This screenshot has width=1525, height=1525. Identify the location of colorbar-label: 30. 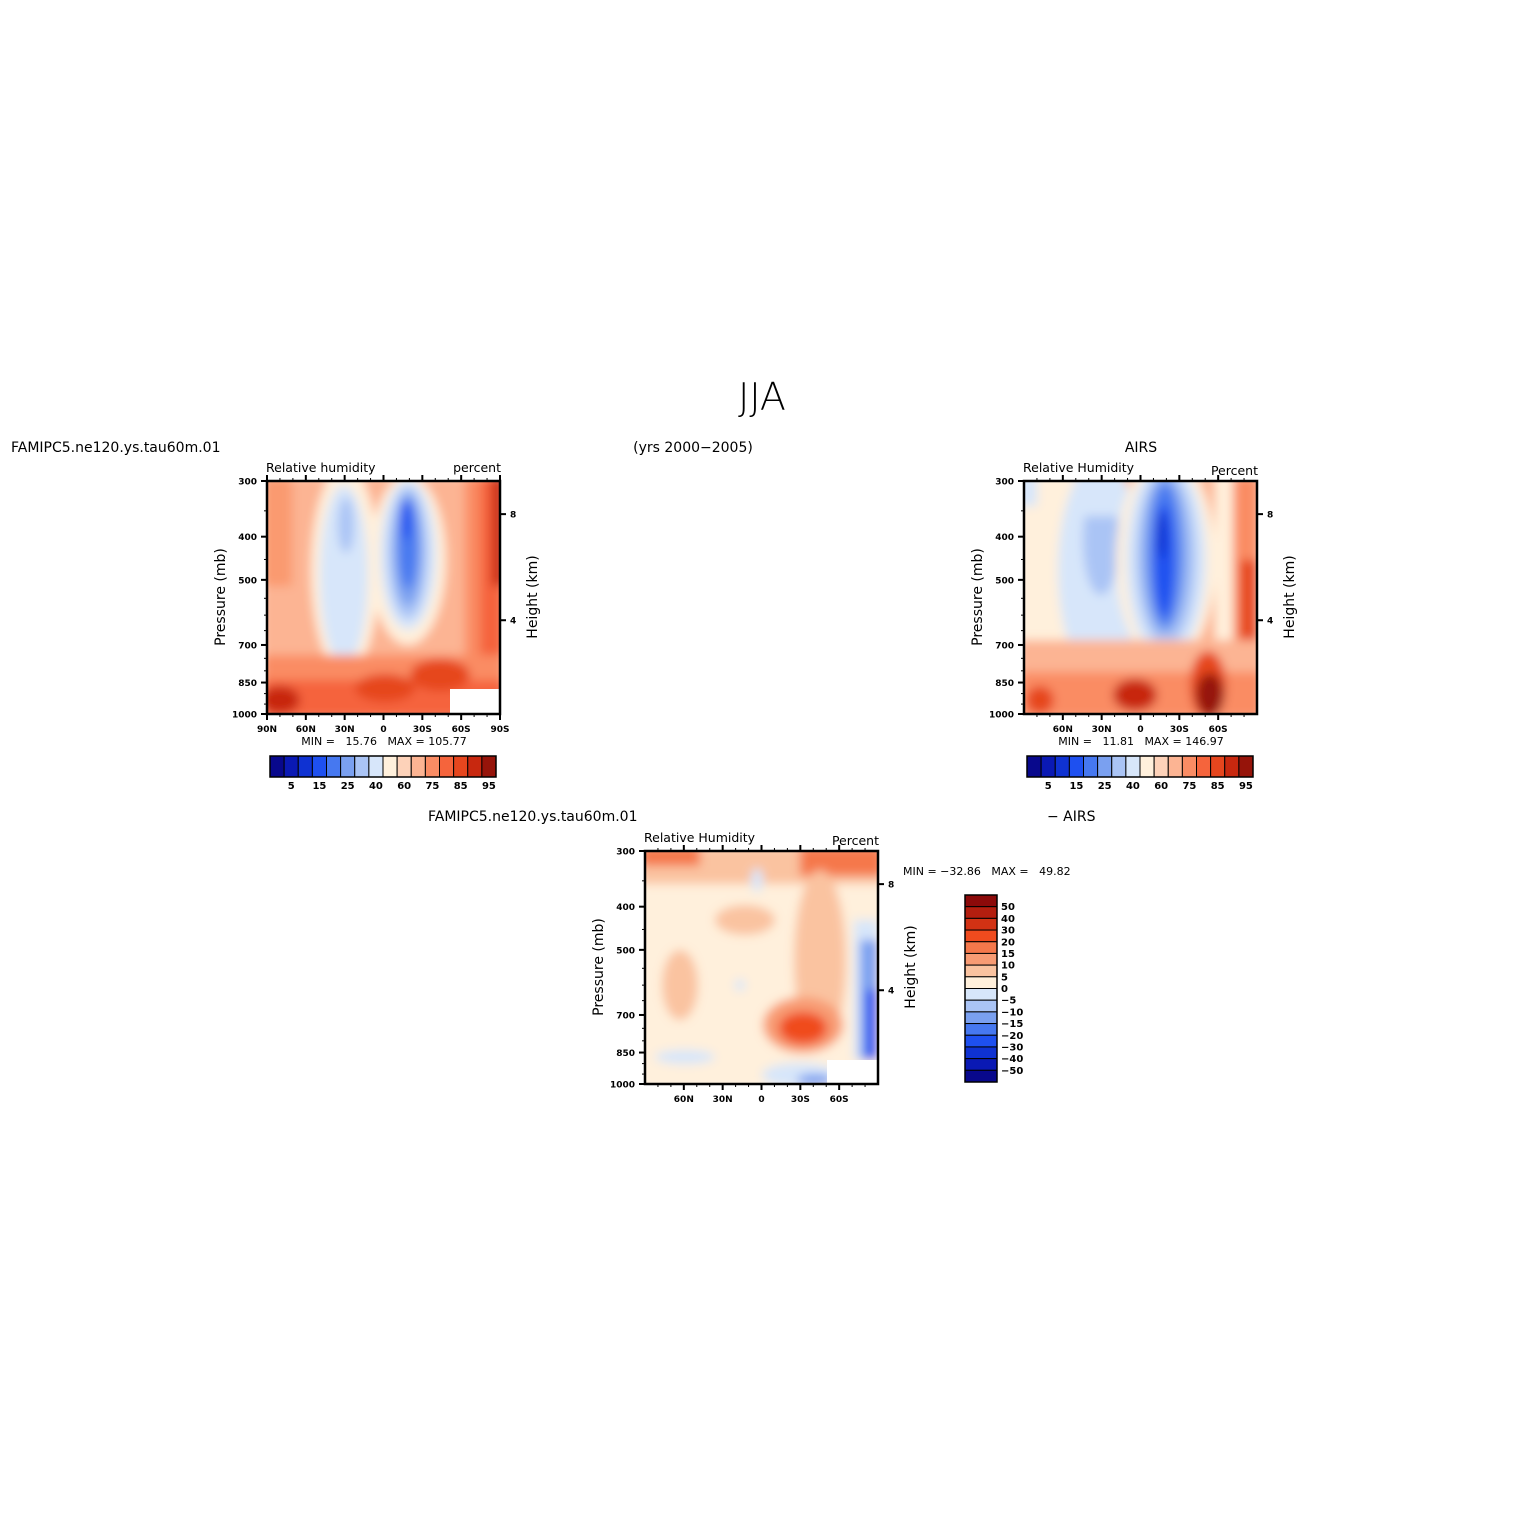
(1008, 931).